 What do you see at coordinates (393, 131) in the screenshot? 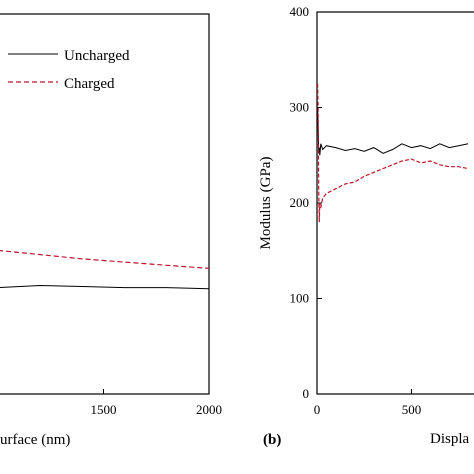
I see `panel-b-series-uncharged` at bounding box center [393, 131].